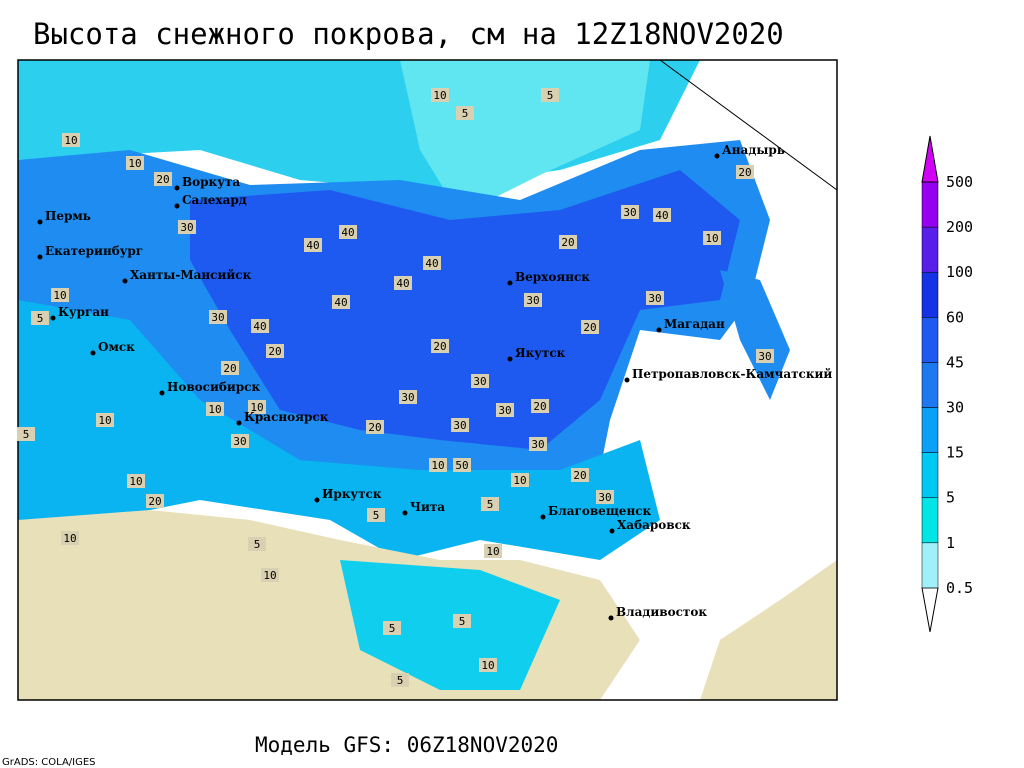  What do you see at coordinates (552, 277) in the screenshot?
I see `city-name: Верхоянск` at bounding box center [552, 277].